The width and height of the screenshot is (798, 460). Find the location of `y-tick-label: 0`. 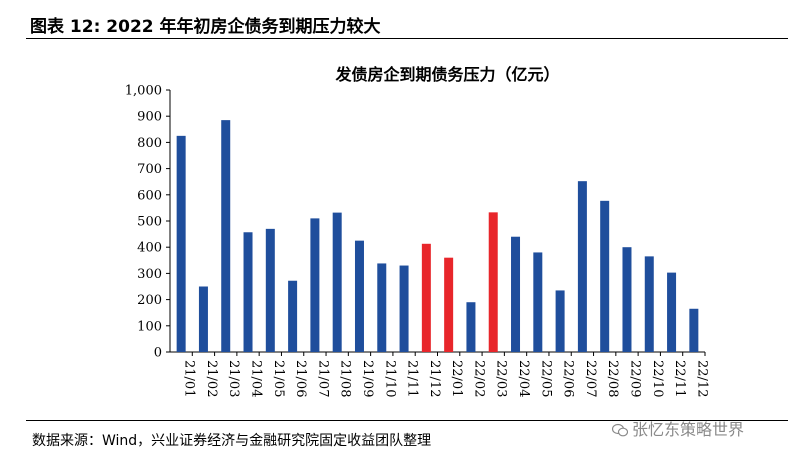

y-tick-label: 0 is located at coordinates (158, 353).